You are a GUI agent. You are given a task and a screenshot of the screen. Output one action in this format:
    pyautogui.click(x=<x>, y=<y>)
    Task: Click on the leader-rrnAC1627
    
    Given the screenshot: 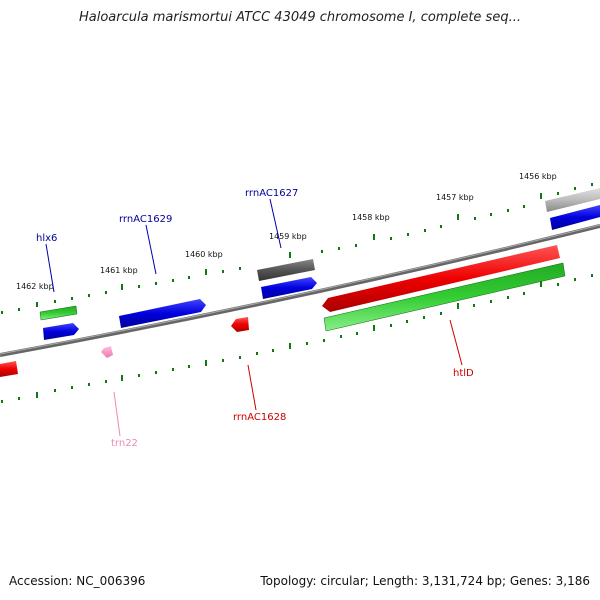 What is the action you would take?
    pyautogui.click(x=275, y=223)
    